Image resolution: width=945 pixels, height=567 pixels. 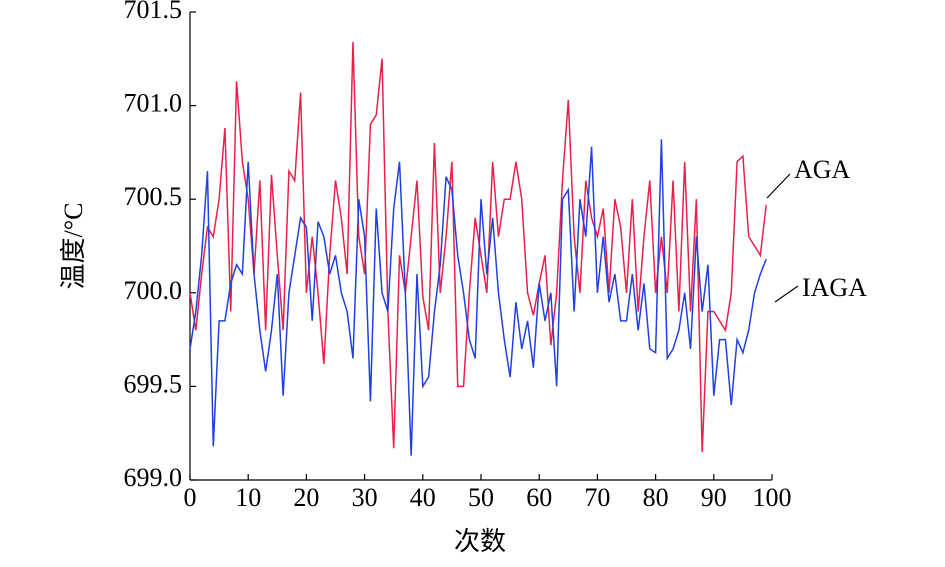 I want to click on y-axis-label: 温度/°C, so click(x=73, y=246).